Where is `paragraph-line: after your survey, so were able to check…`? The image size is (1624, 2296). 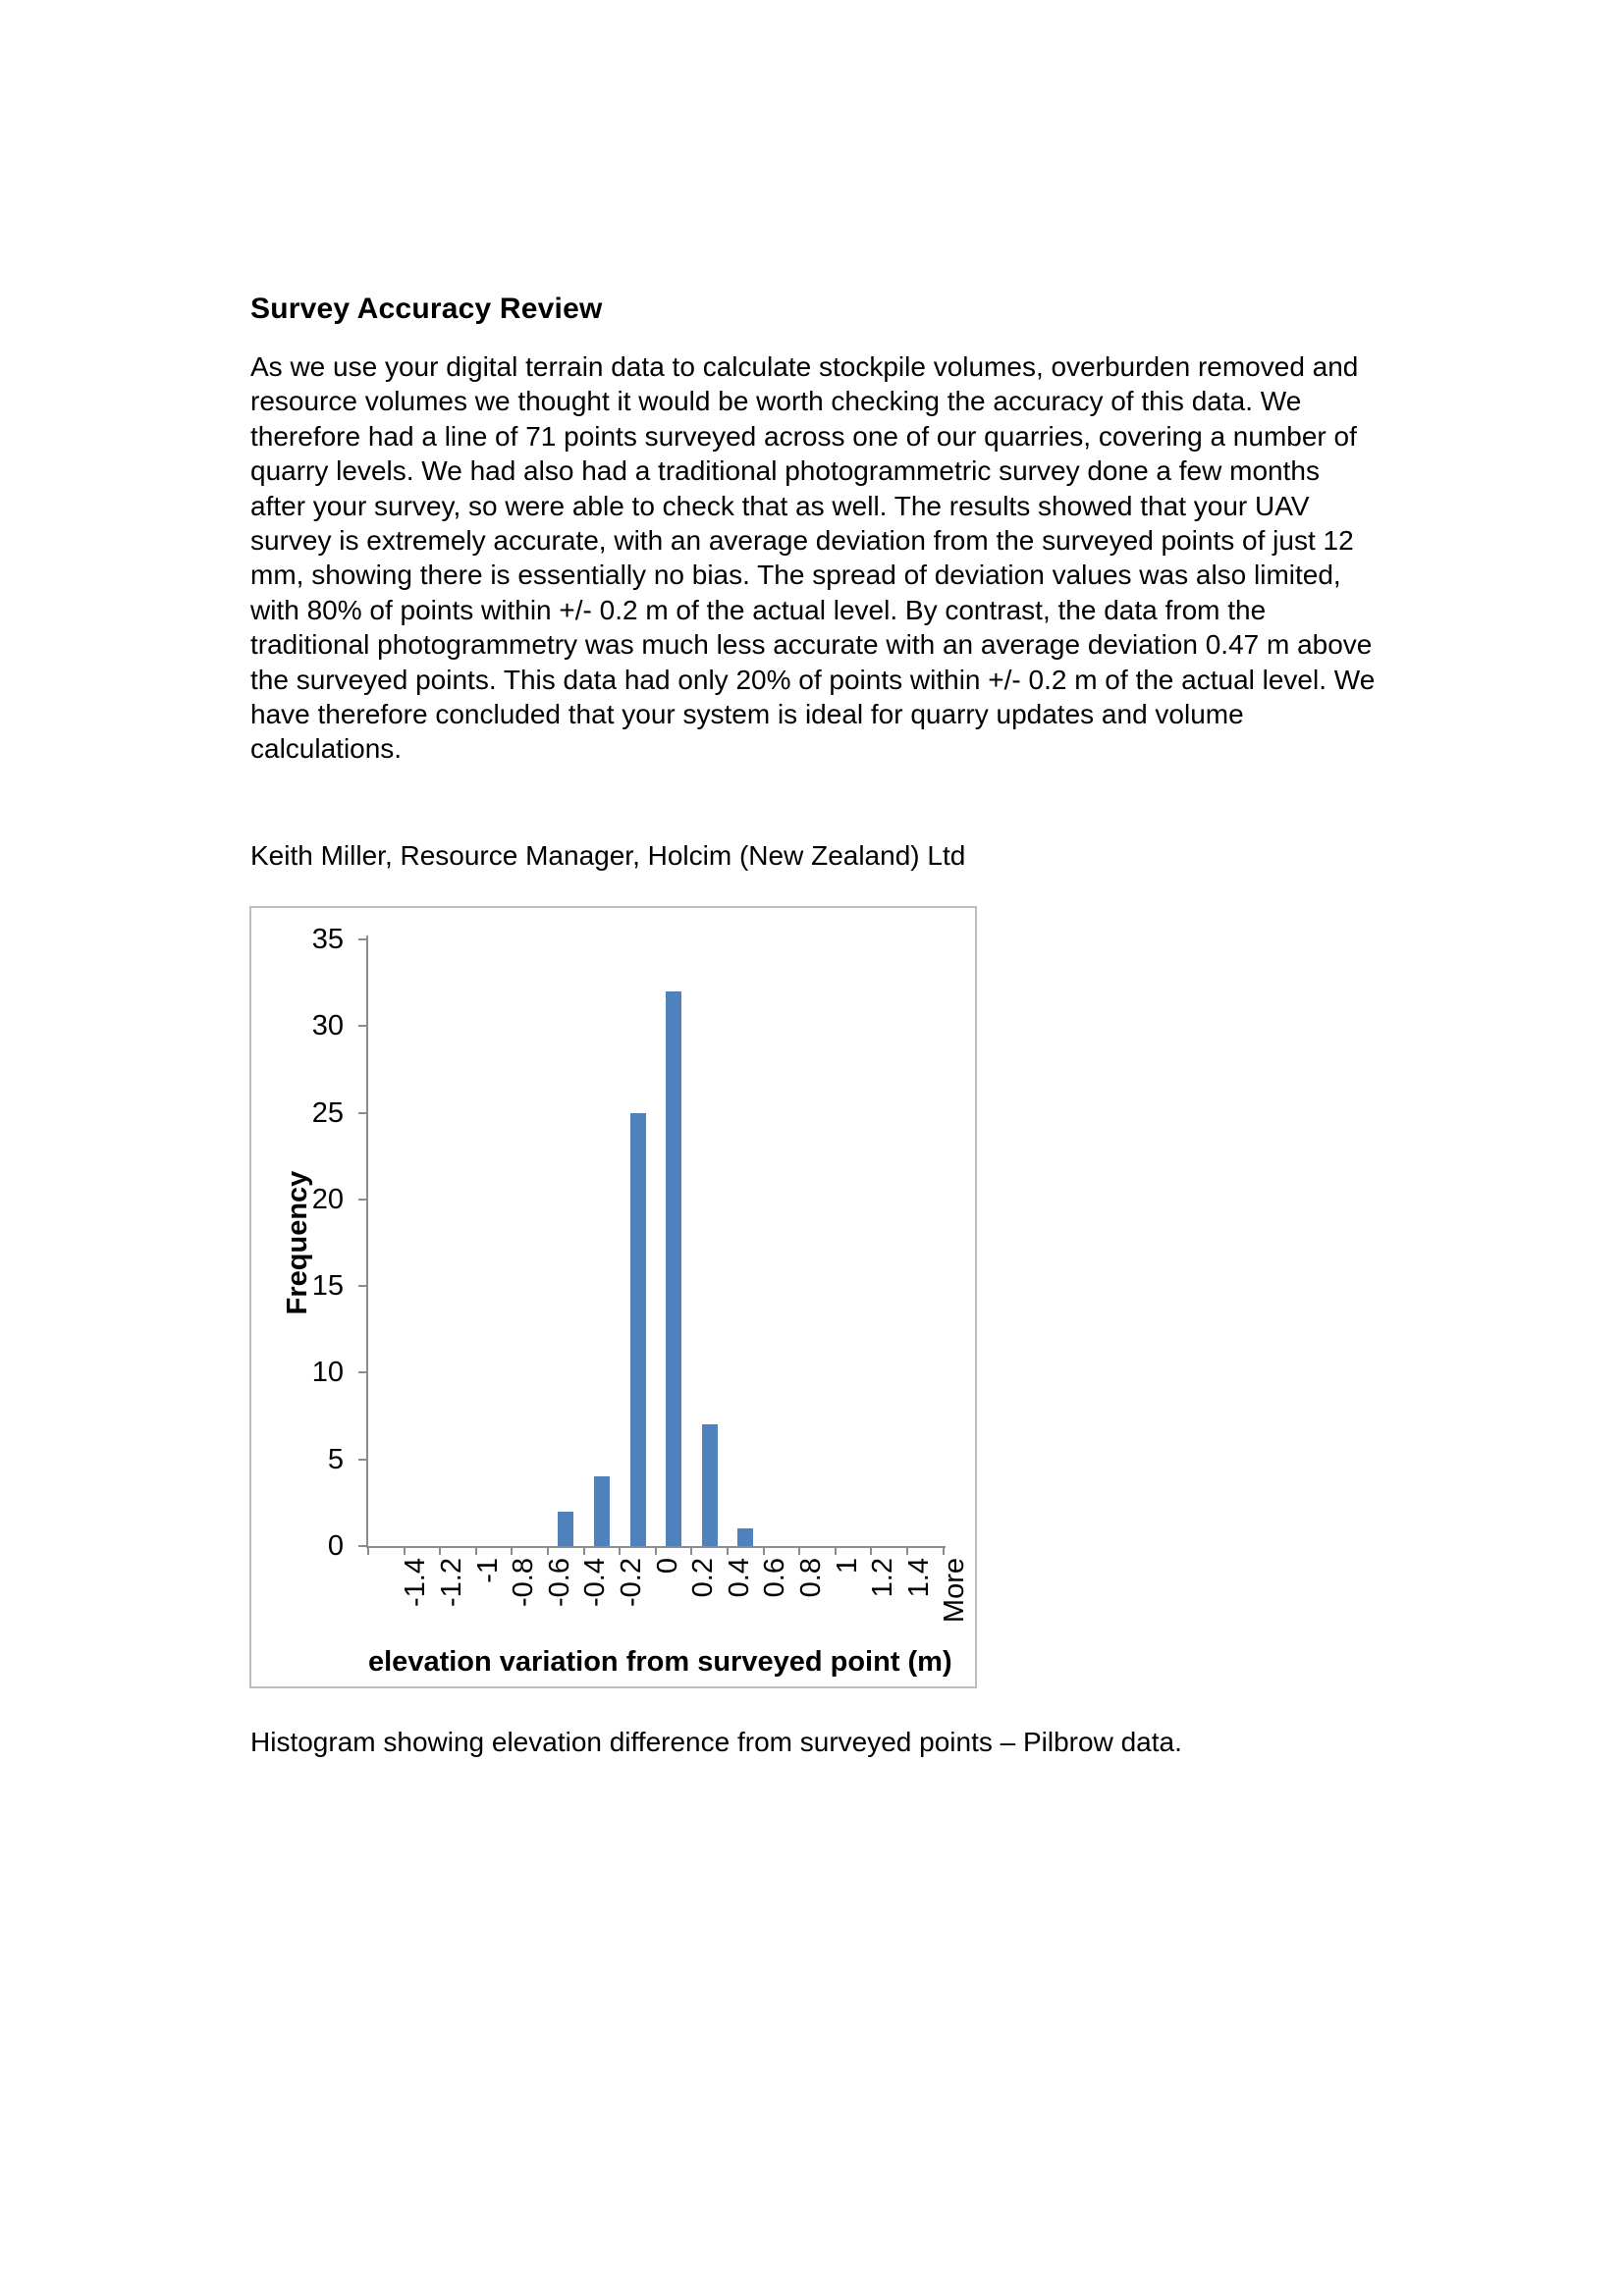
paragraph-line: after your survey, so were able to check… is located at coordinates (780, 505).